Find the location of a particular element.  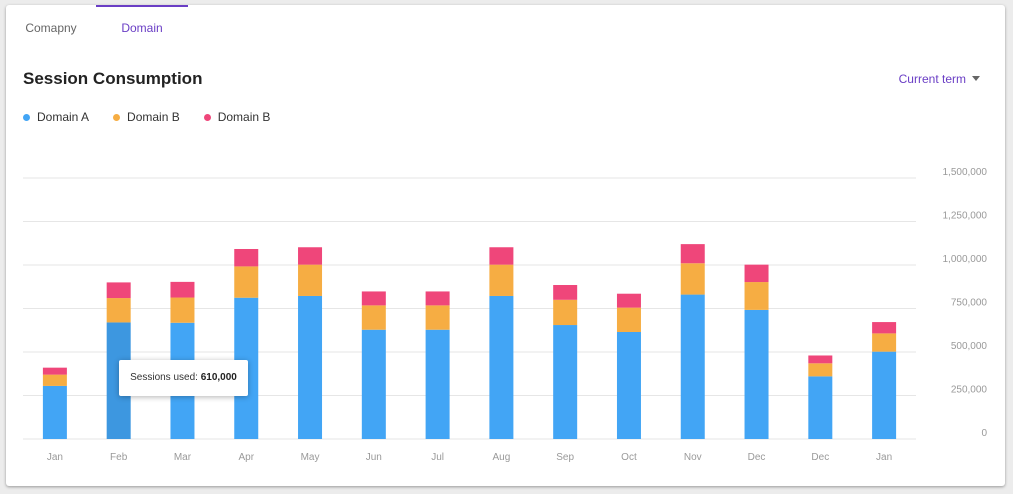

x-tick-label: Oct is located at coordinates (629, 457).